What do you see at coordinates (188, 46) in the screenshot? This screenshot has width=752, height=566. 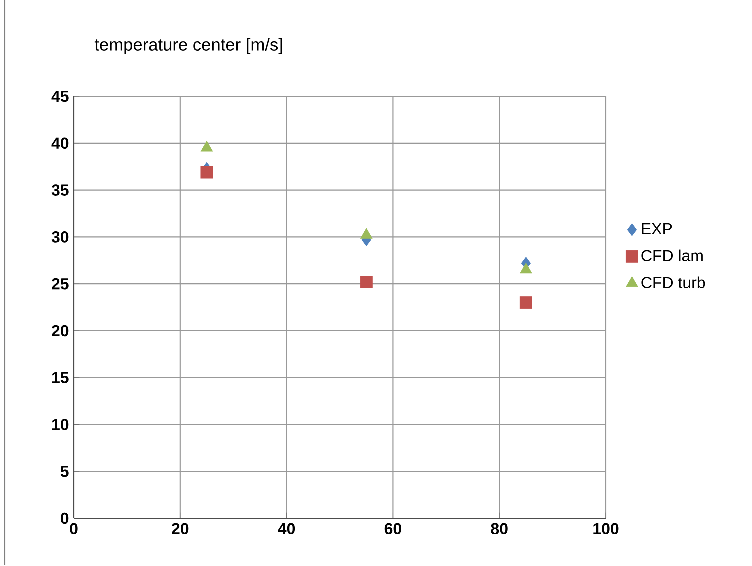 I see `chart-title: temperature center [m/s]` at bounding box center [188, 46].